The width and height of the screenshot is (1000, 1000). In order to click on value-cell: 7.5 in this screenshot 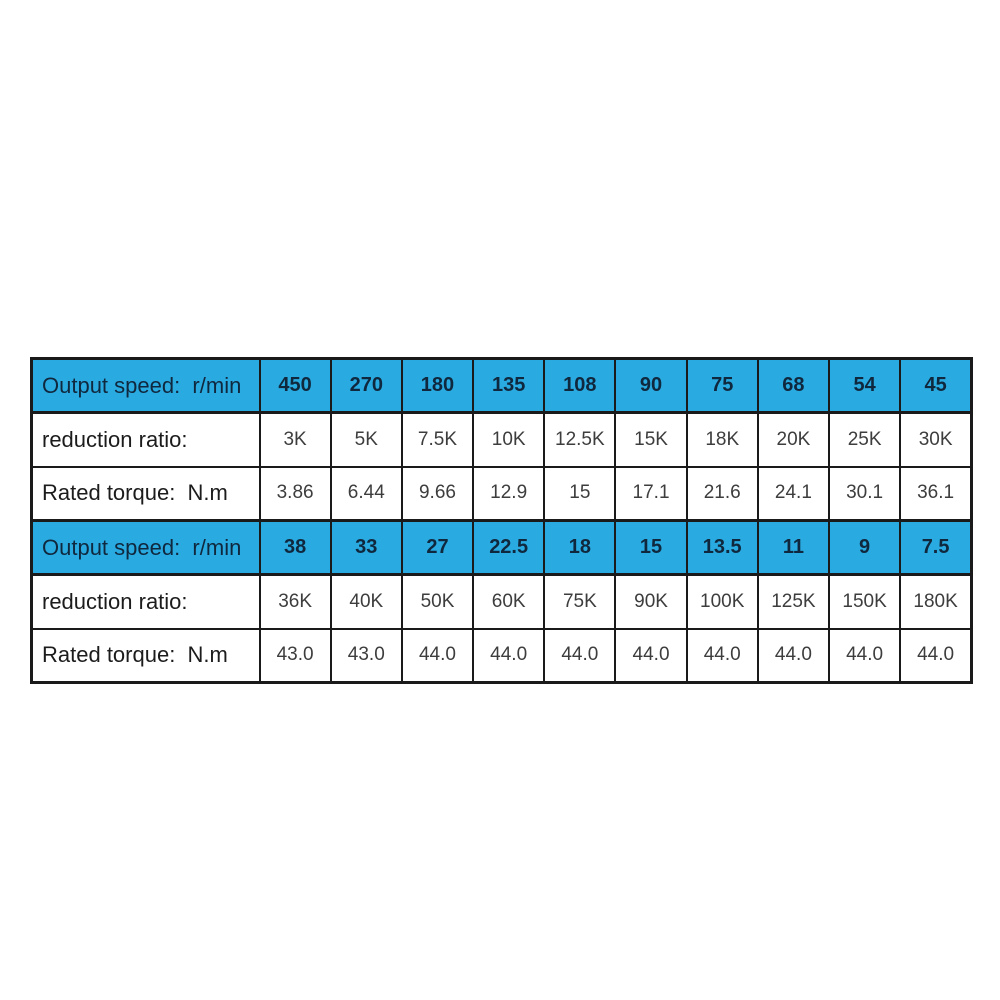, I will do `click(936, 547)`.